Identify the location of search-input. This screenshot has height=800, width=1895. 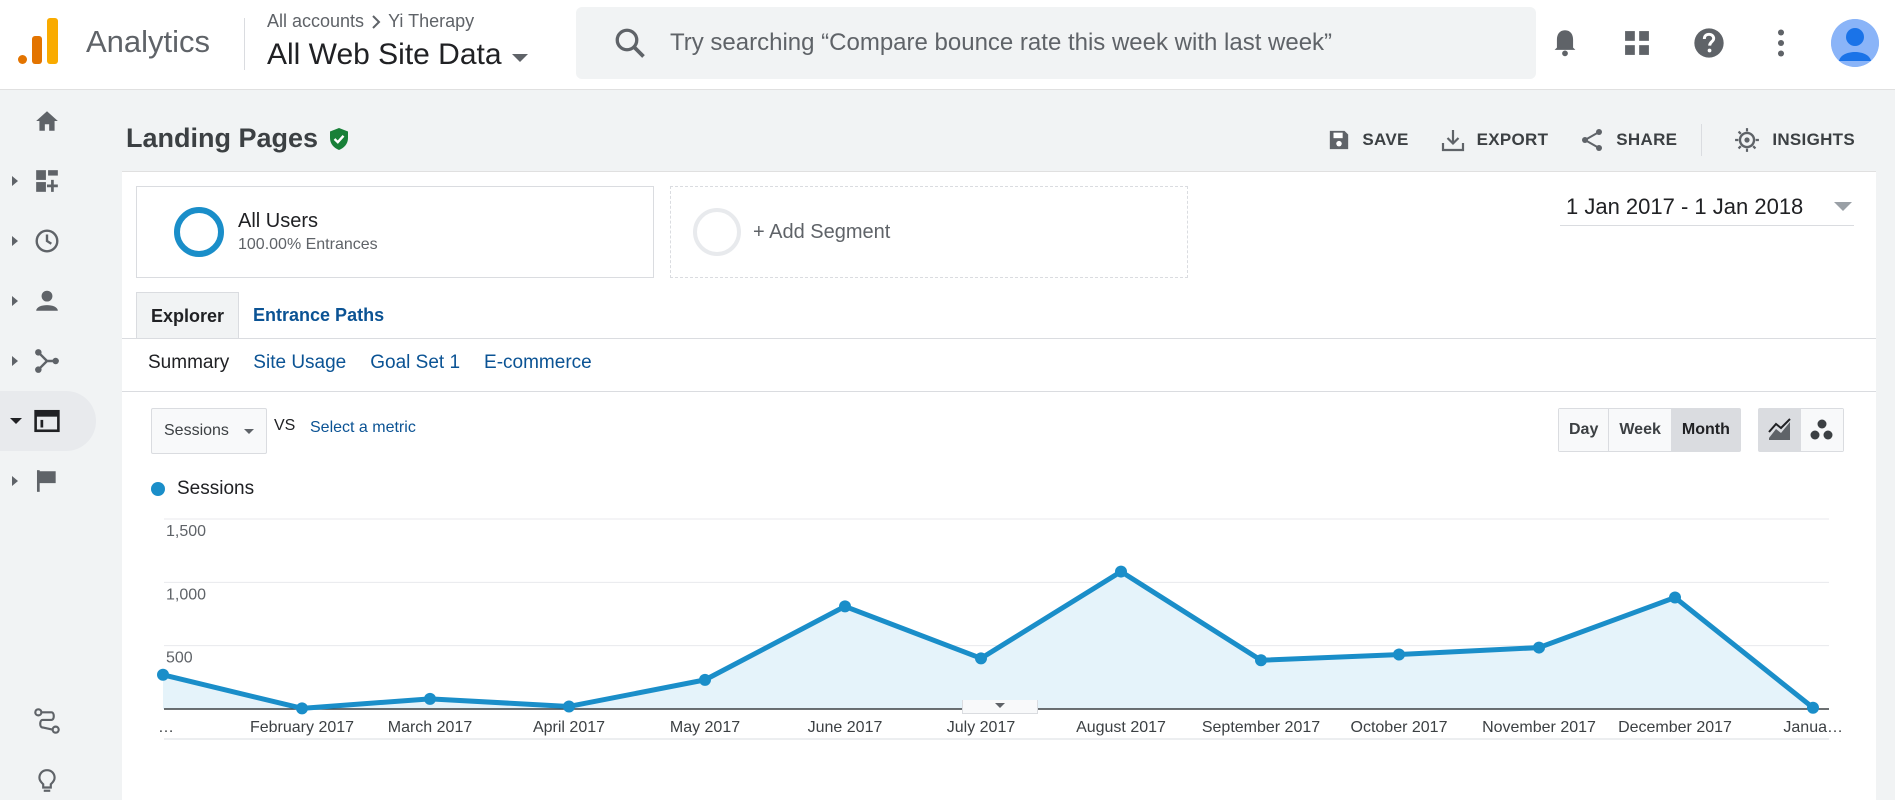
(1080, 43).